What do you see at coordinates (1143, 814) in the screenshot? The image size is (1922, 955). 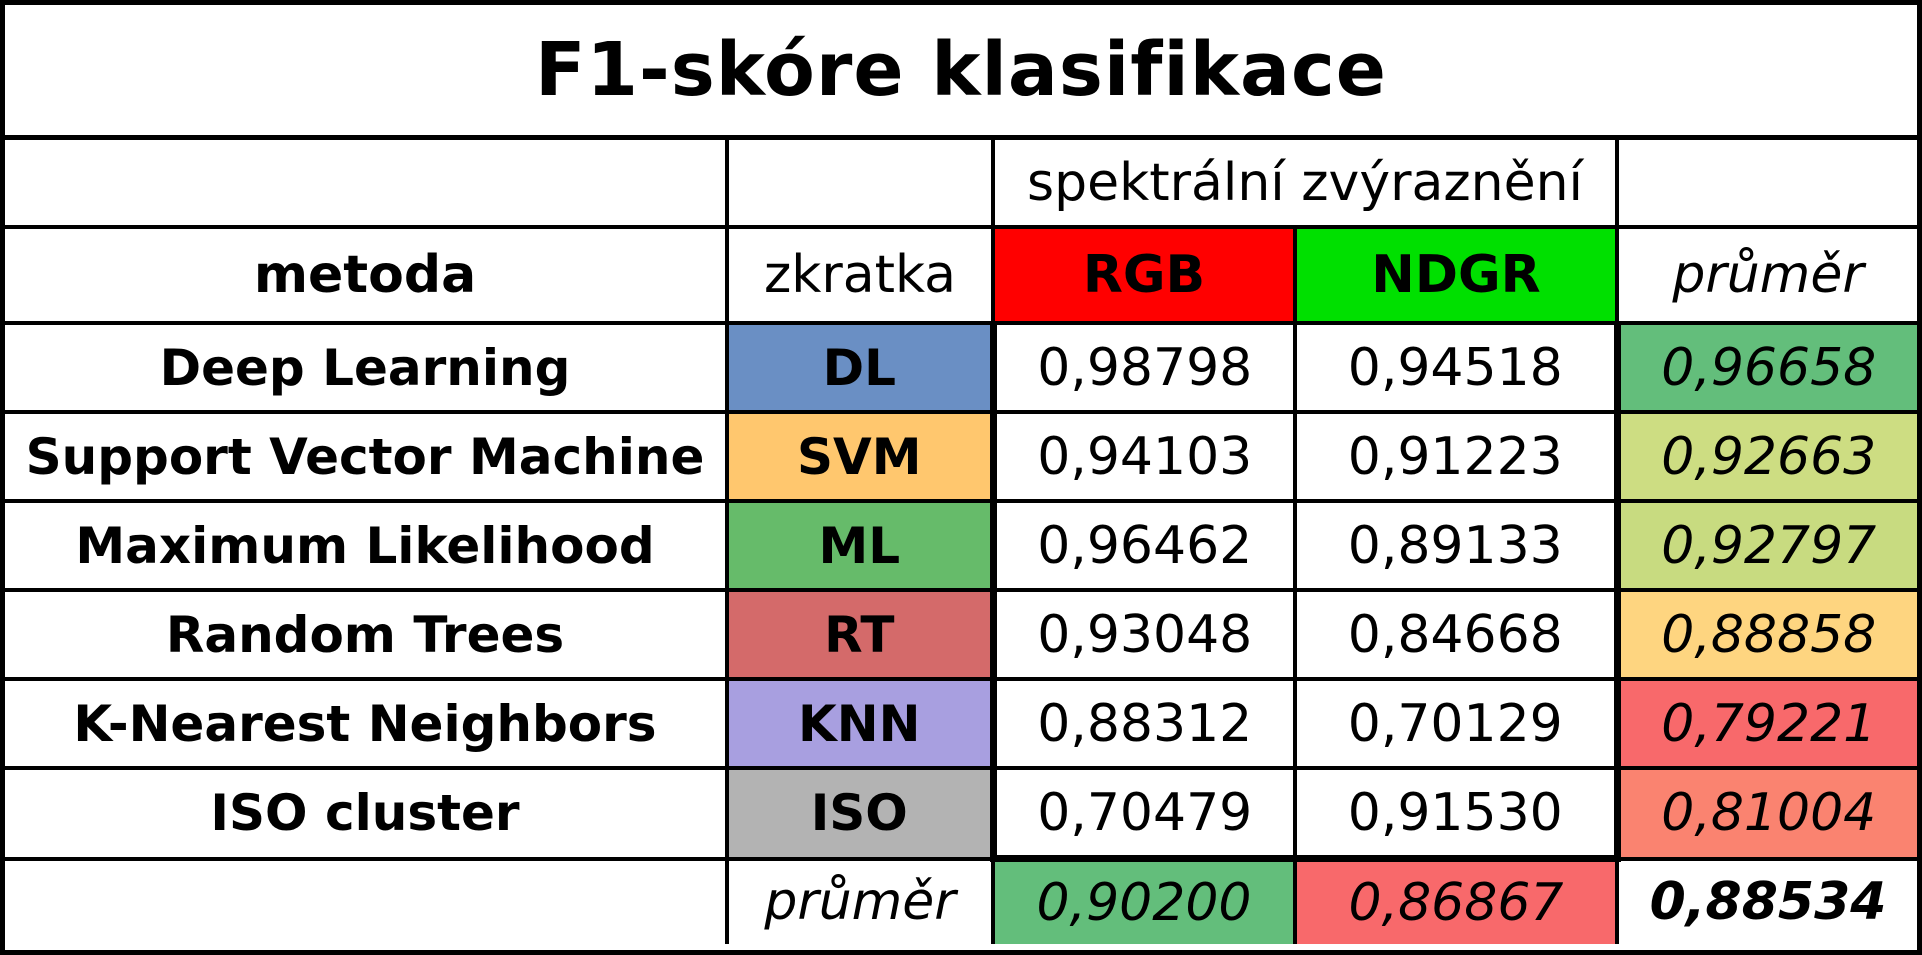 I see `rgb-value-cell: 0,70479` at bounding box center [1143, 814].